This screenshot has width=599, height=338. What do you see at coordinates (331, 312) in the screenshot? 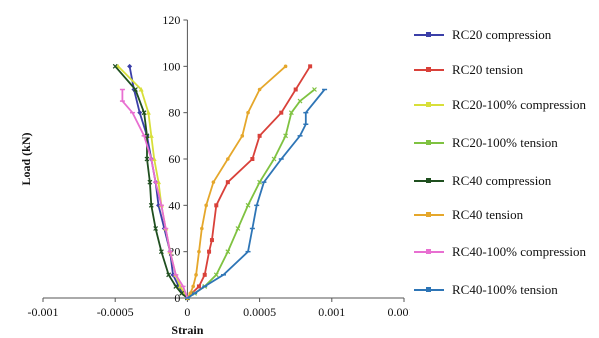
I see `x-tick-label: 0.001` at bounding box center [331, 312].